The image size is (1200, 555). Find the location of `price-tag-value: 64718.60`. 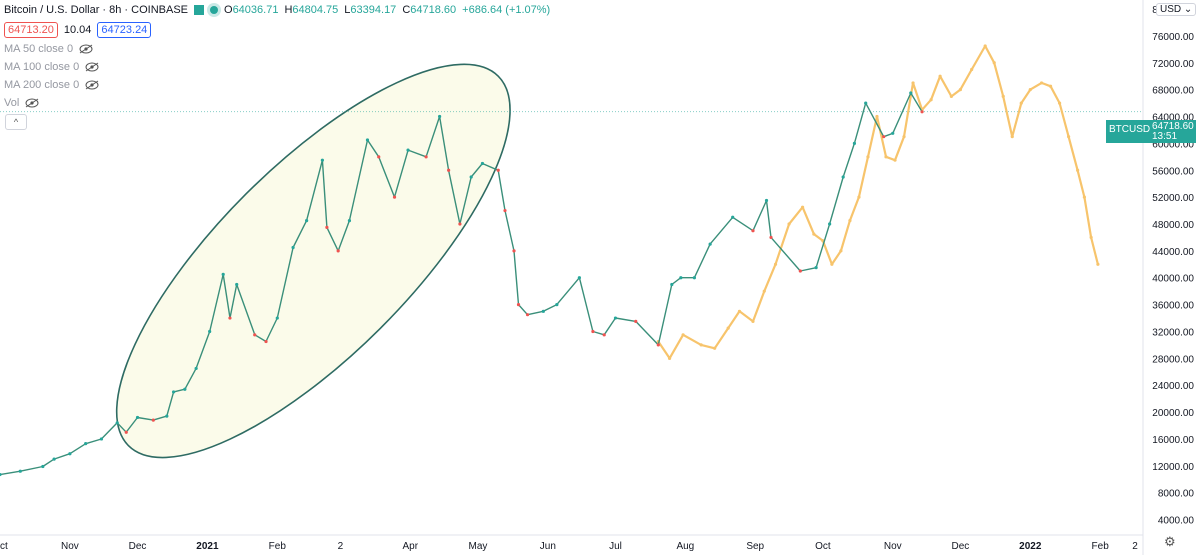

price-tag-value: 64718.60 is located at coordinates (1173, 126).